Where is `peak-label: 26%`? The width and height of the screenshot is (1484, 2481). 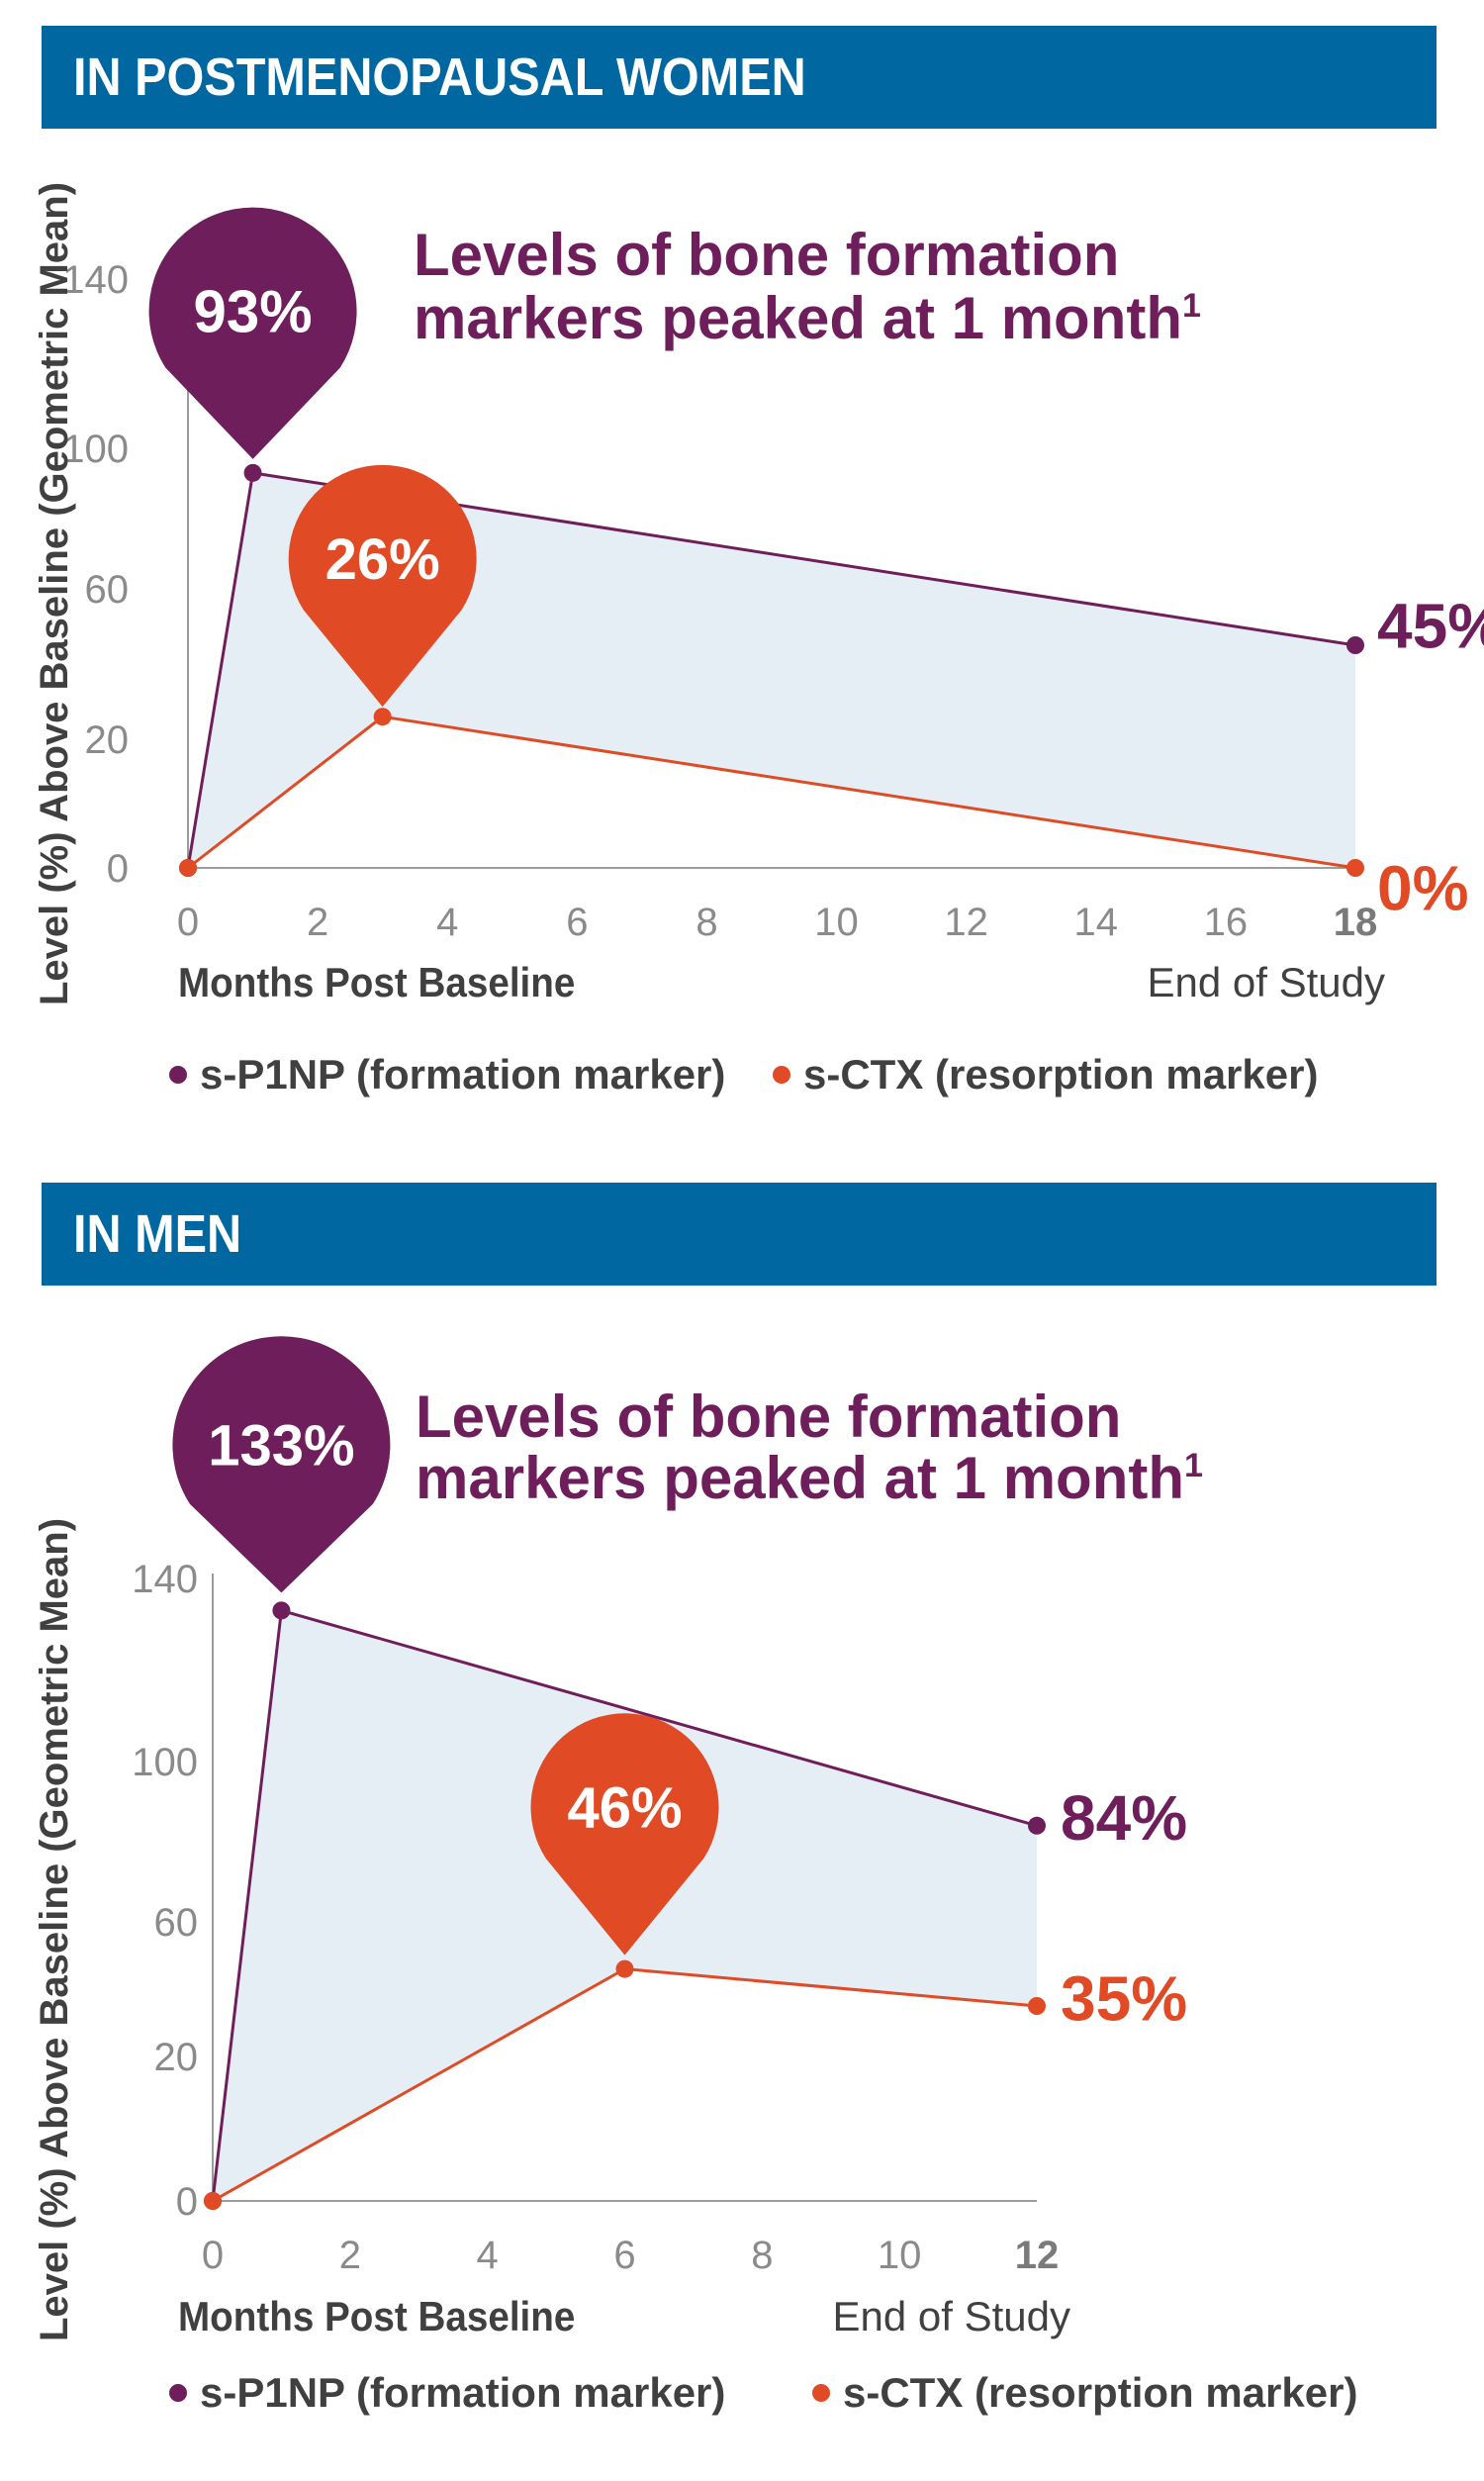
peak-label: 26% is located at coordinates (382, 559).